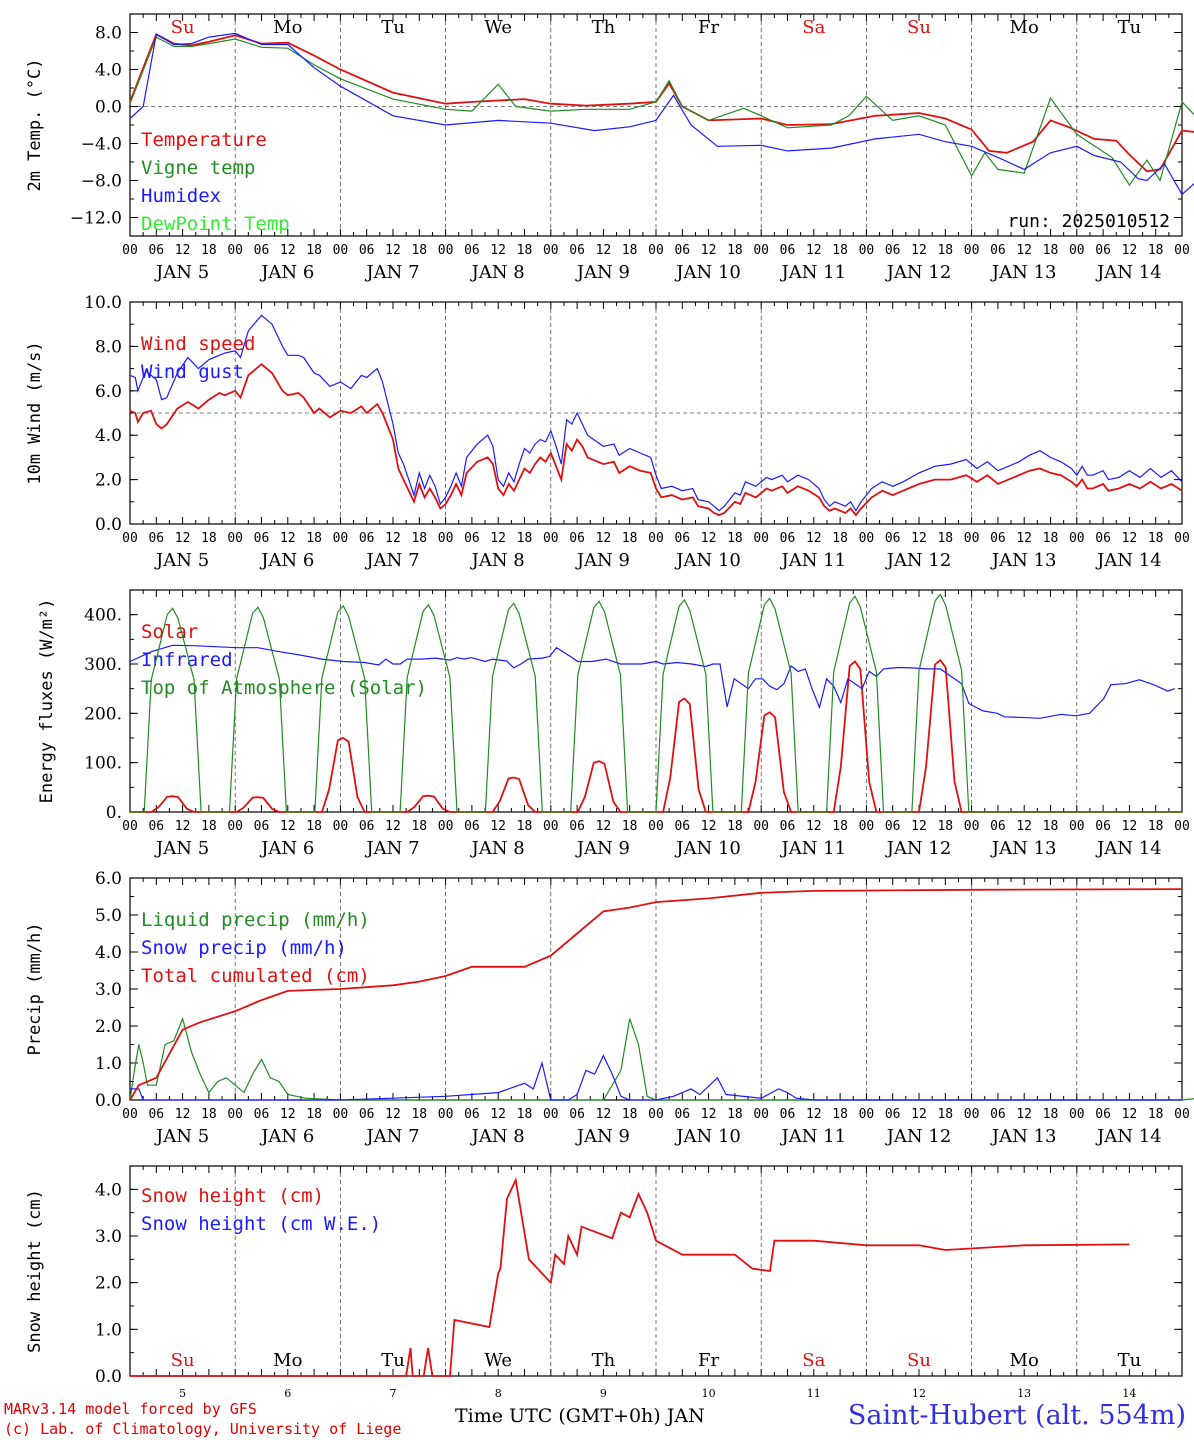 The width and height of the screenshot is (1194, 1440). Describe the element at coordinates (108, 990) in the screenshot. I see `y-tick-label: 3.0` at that location.